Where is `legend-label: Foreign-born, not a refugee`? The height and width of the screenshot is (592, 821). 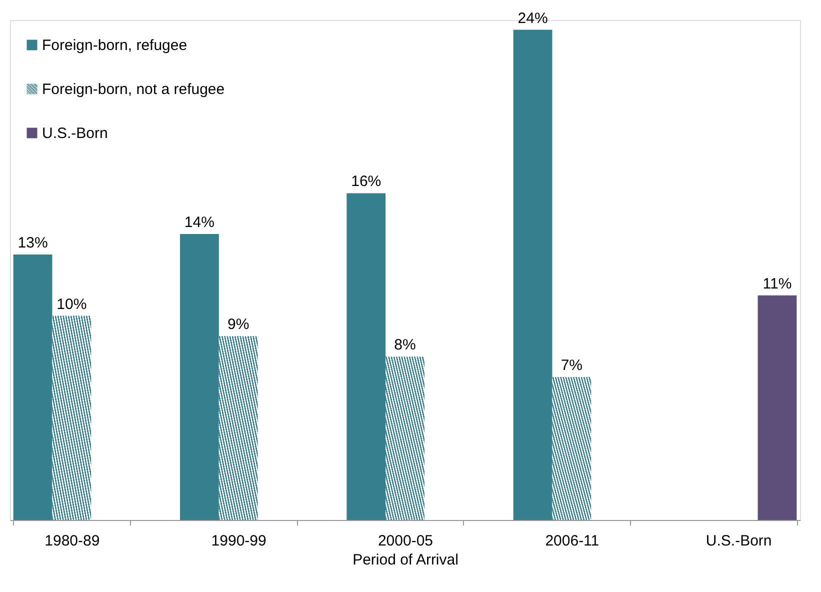 legend-label: Foreign-born, not a refugee is located at coordinates (133, 89).